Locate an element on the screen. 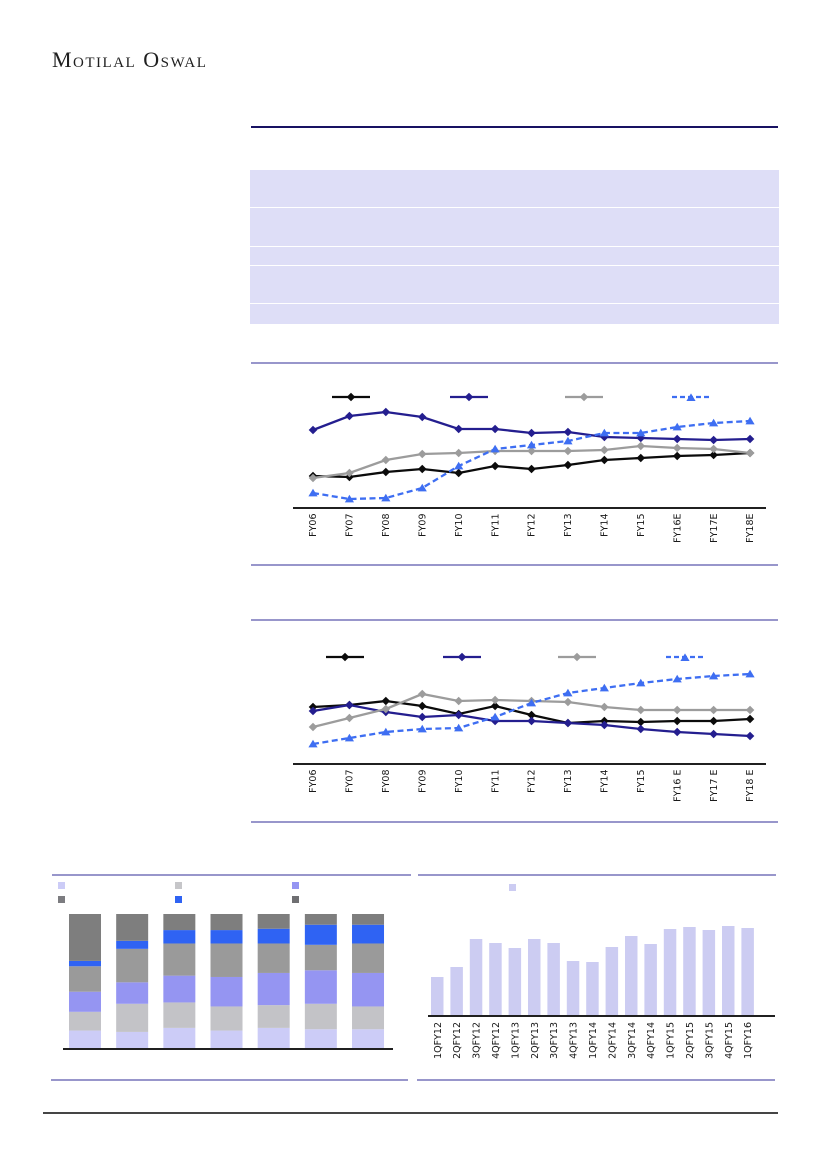  footer-rule is located at coordinates (410, 1113).